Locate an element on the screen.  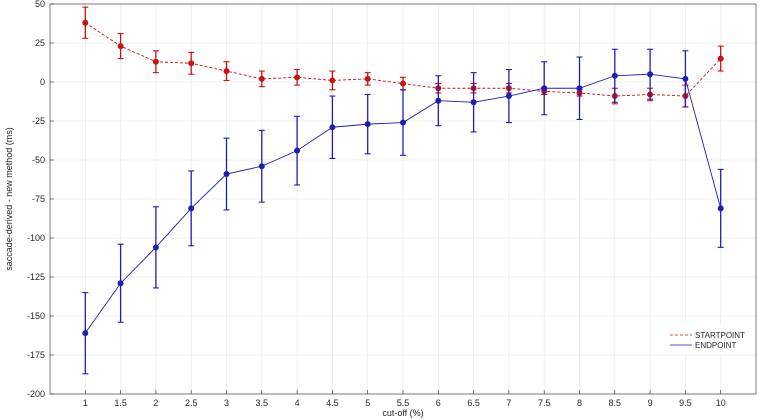
x-tick-label: 1 is located at coordinates (85, 403).